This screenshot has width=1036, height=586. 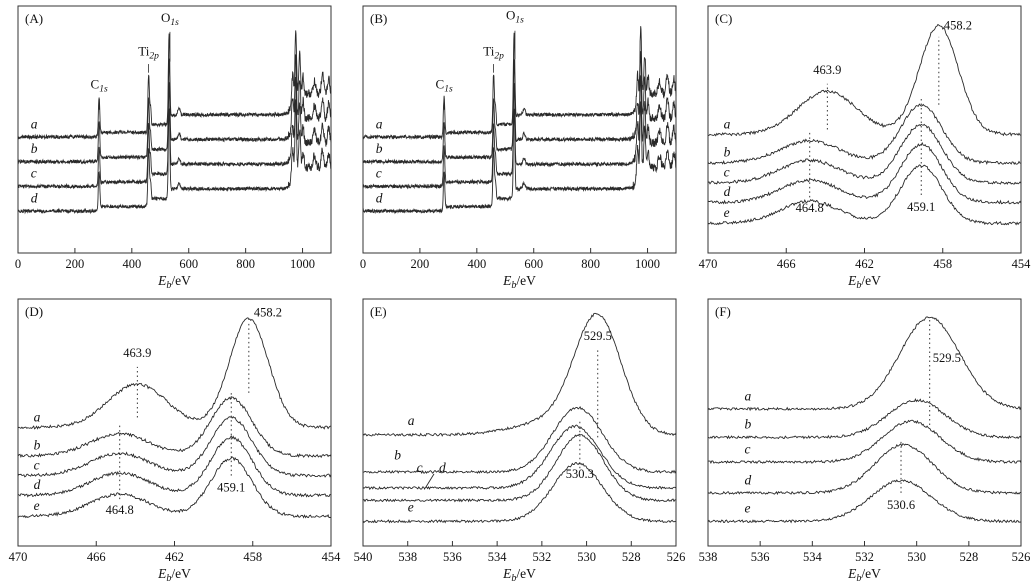 I want to click on panel-letter: (E), so click(x=378, y=311).